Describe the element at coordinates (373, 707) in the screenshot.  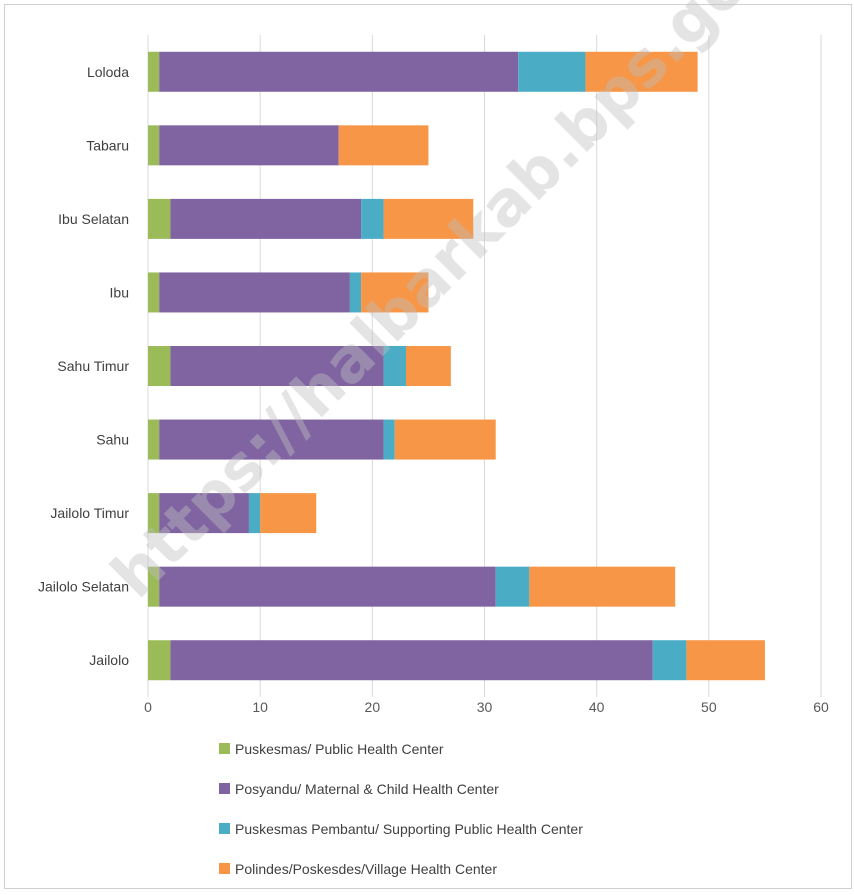
I see `x-tick-label: 20` at that location.